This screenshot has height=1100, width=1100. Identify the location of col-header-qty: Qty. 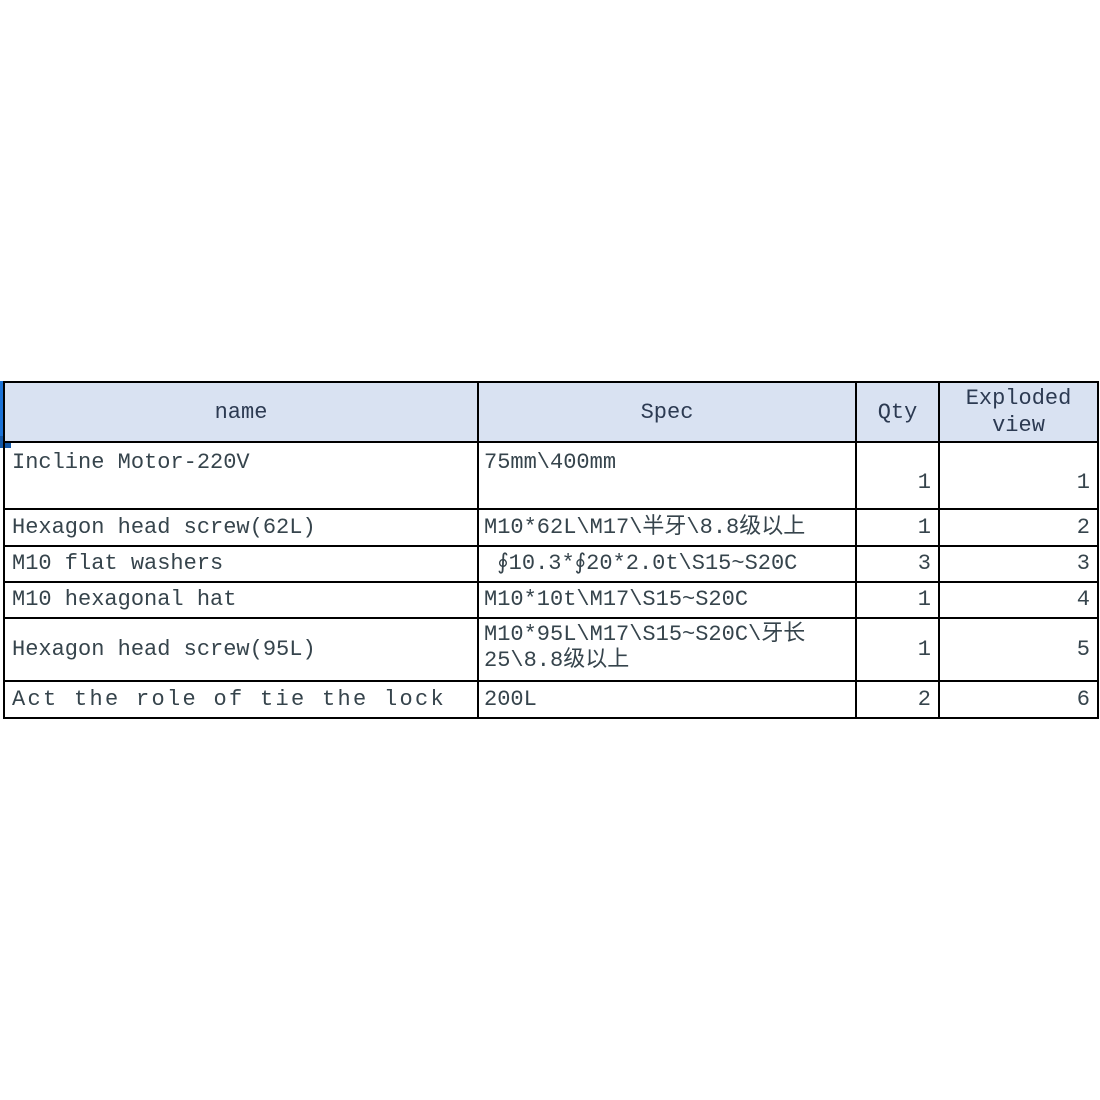
(897, 412).